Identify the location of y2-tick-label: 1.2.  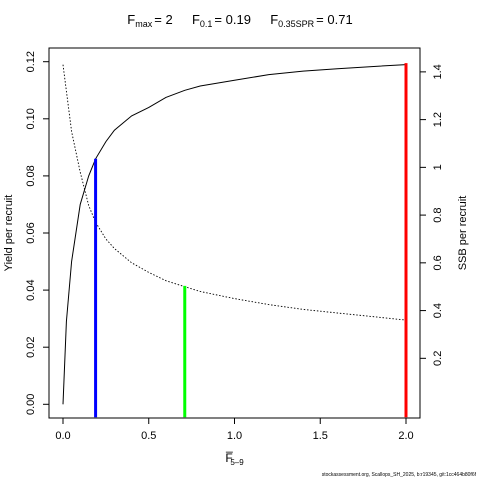
(438, 119).